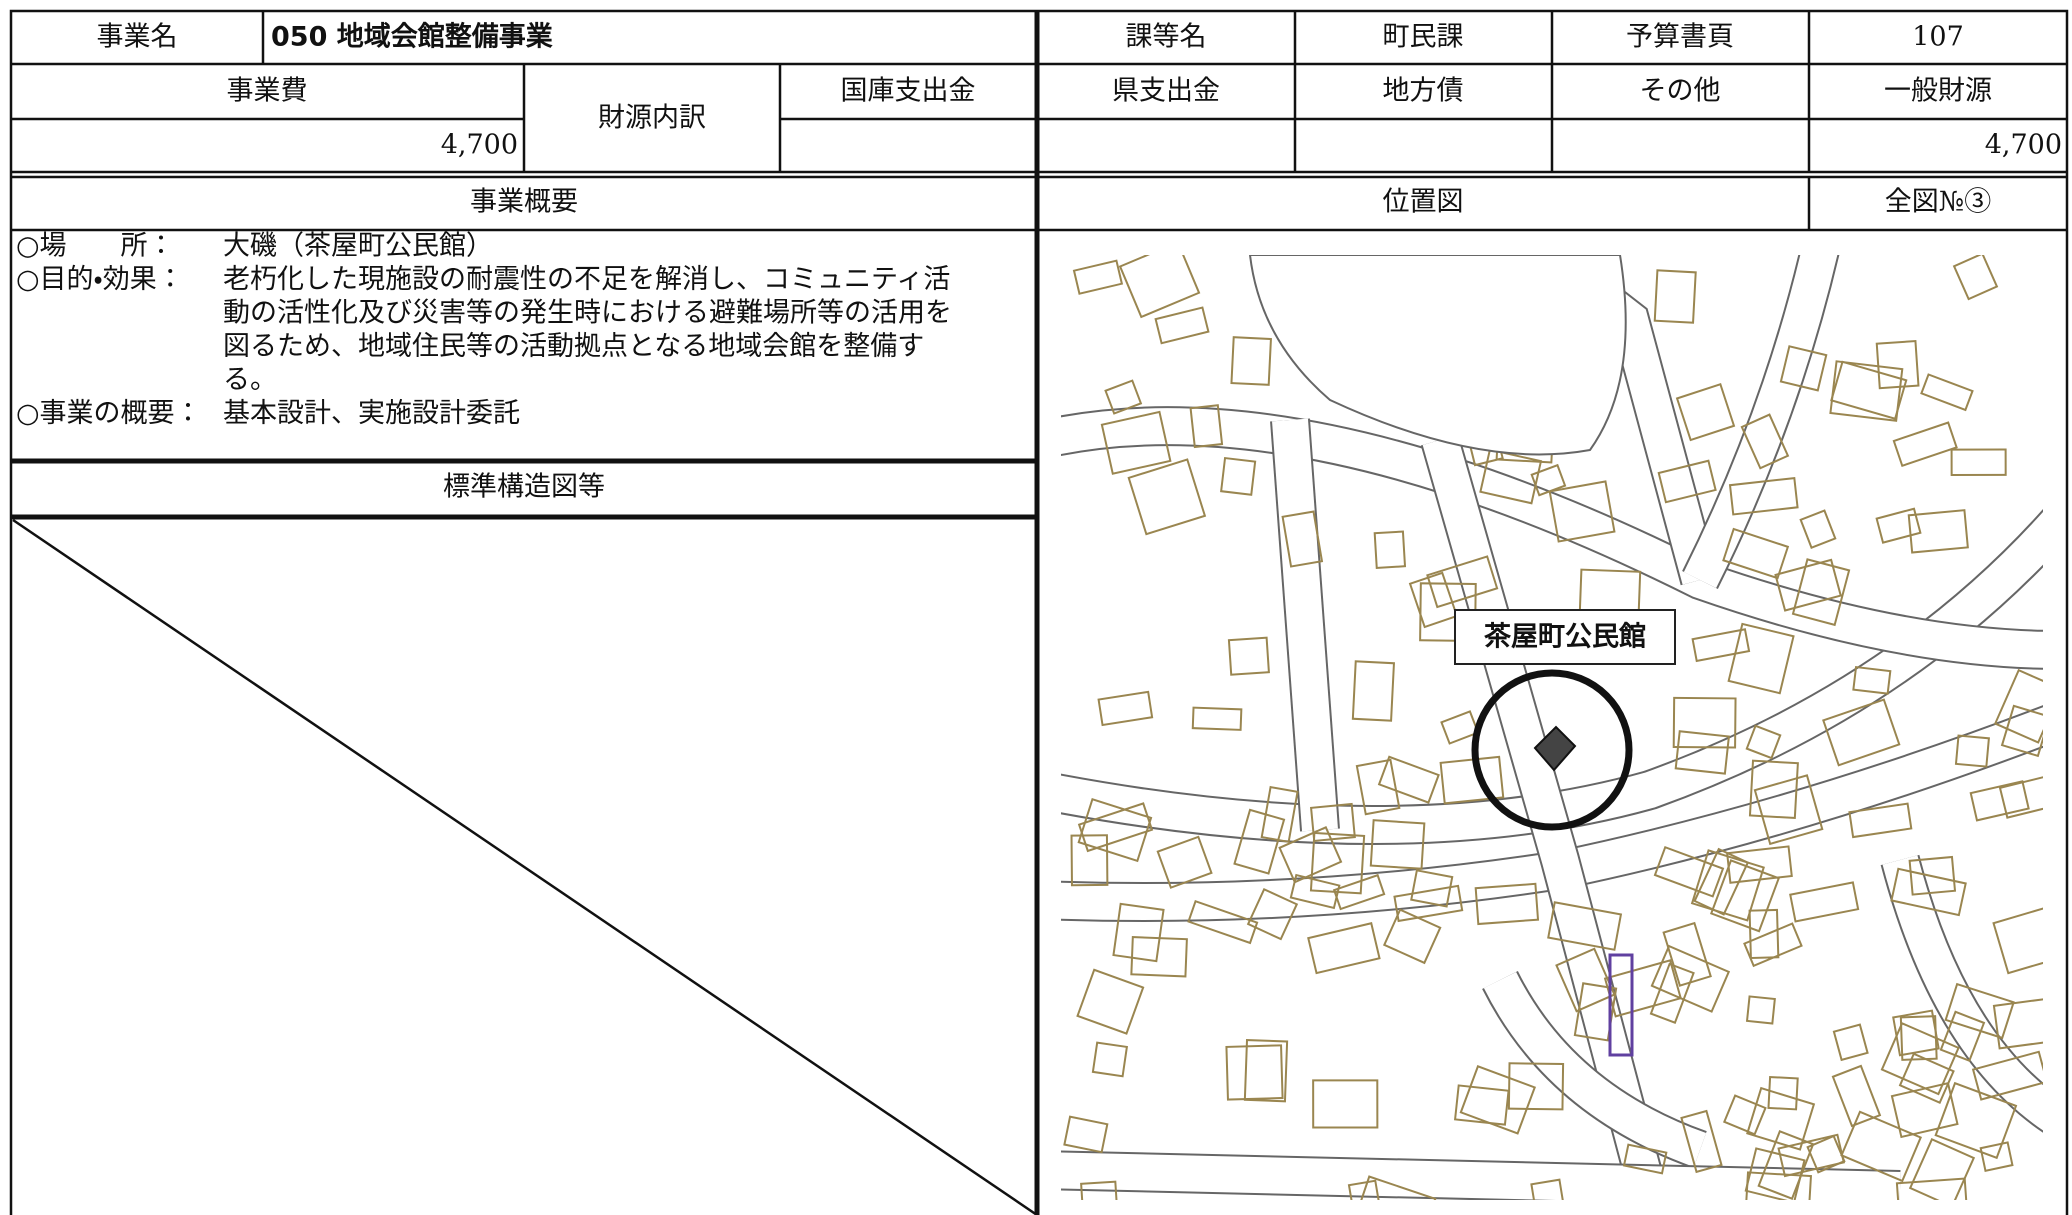 The height and width of the screenshot is (1215, 2072). I want to click on location-title: 位置図, so click(1423, 202).